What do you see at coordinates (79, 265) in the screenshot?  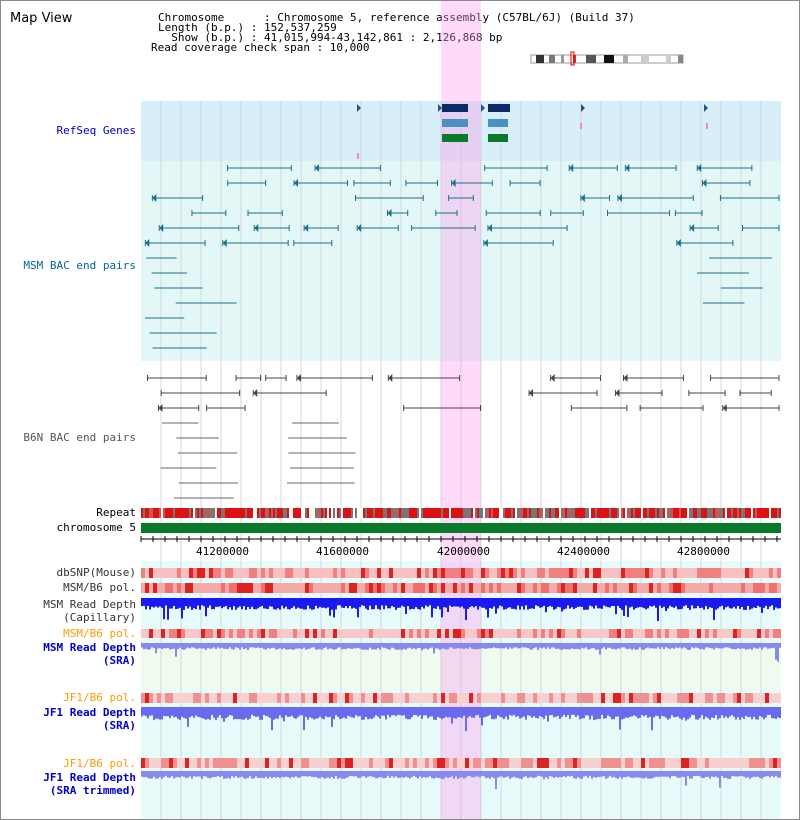 I see `msm-bac-track-label: MSM BAC end pairs` at bounding box center [79, 265].